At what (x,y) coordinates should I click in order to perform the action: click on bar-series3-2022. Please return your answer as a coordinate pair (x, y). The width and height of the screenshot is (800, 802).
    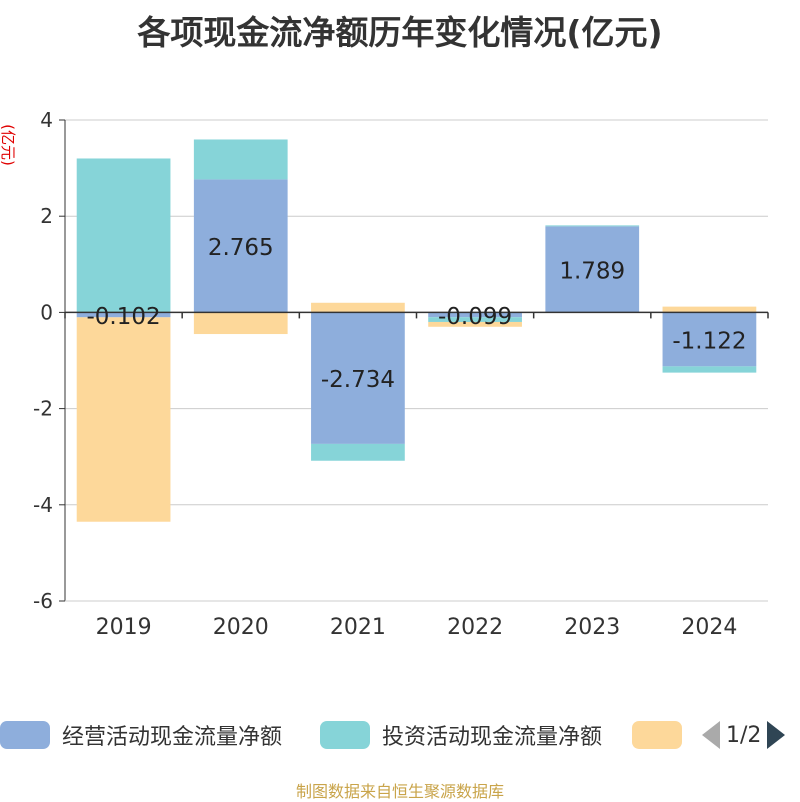
    Looking at the image, I should click on (475, 324).